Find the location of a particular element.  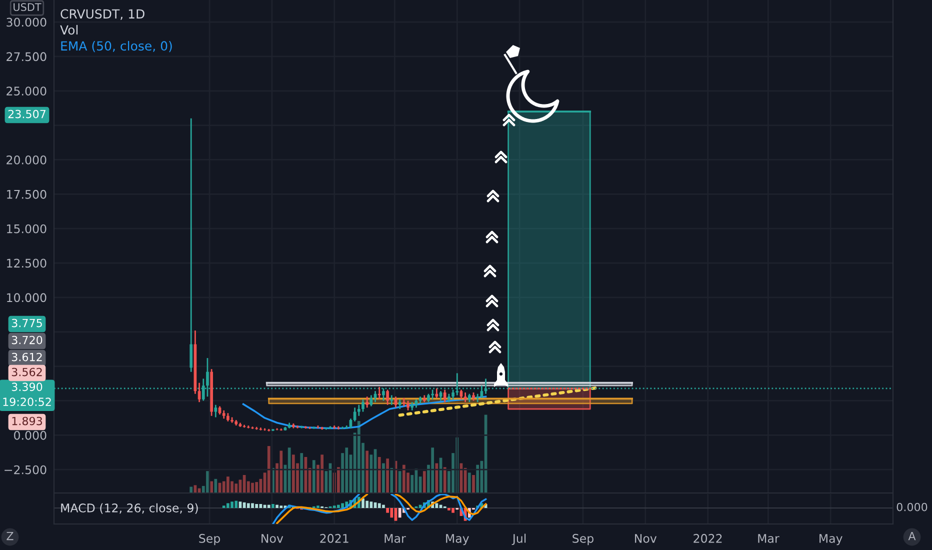

y-tick-label: 10.000 is located at coordinates (26, 297).